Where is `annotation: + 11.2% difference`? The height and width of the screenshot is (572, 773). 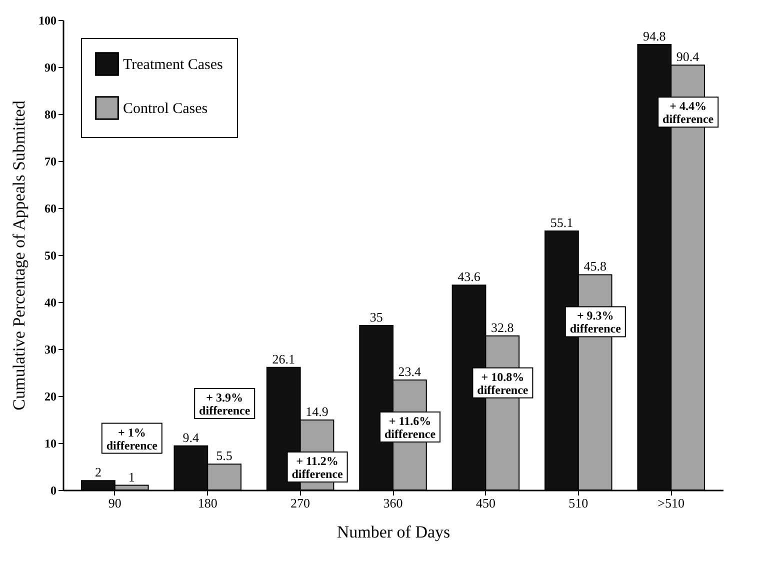 annotation: + 11.2% difference is located at coordinates (318, 467).